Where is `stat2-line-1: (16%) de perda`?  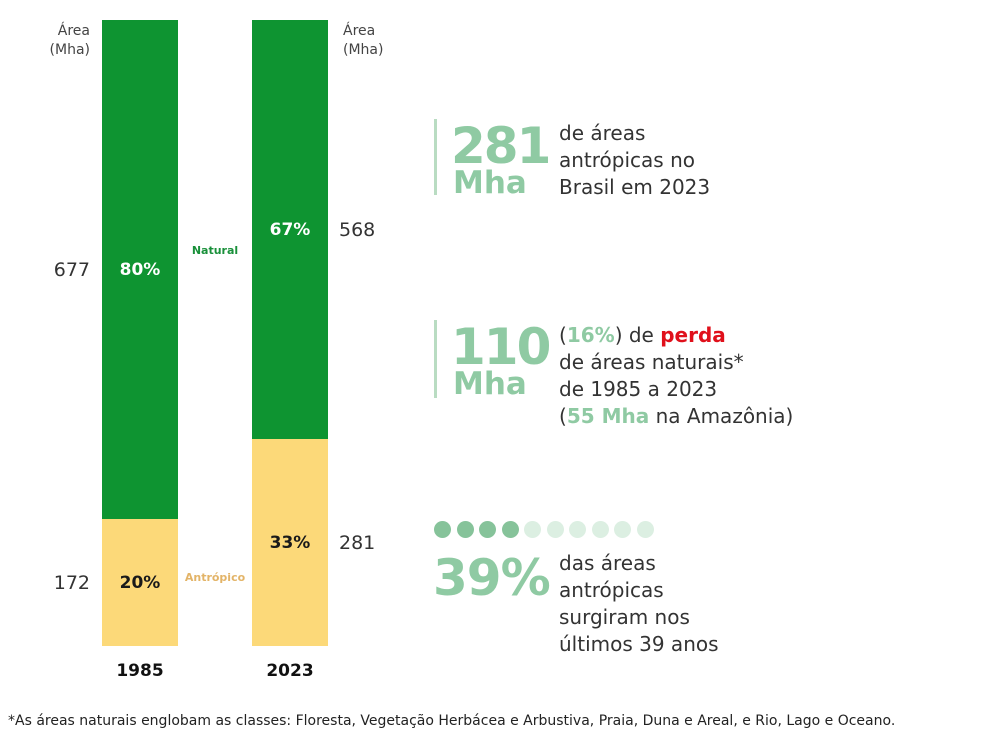
stat2-line-1: (16%) de perda is located at coordinates (676, 335).